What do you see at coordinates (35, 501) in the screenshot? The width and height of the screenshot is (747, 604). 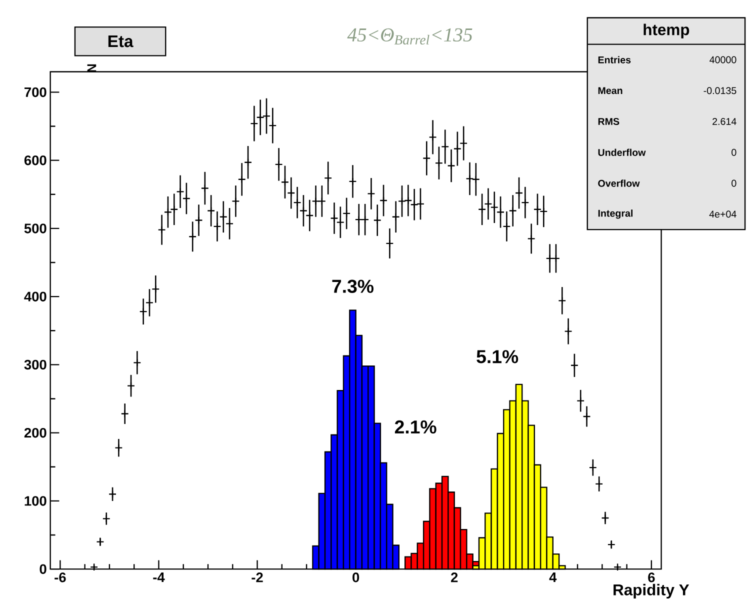 I see `y-tick-label: 100` at bounding box center [35, 501].